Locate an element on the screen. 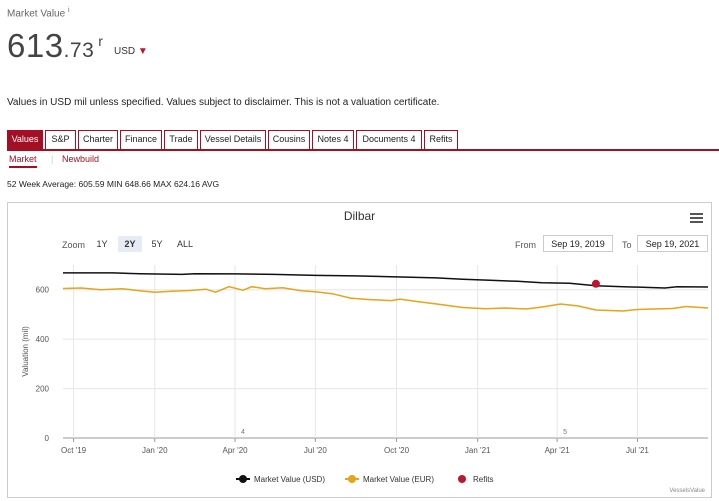 The height and width of the screenshot is (501, 719). series-line-eur is located at coordinates (385, 298).